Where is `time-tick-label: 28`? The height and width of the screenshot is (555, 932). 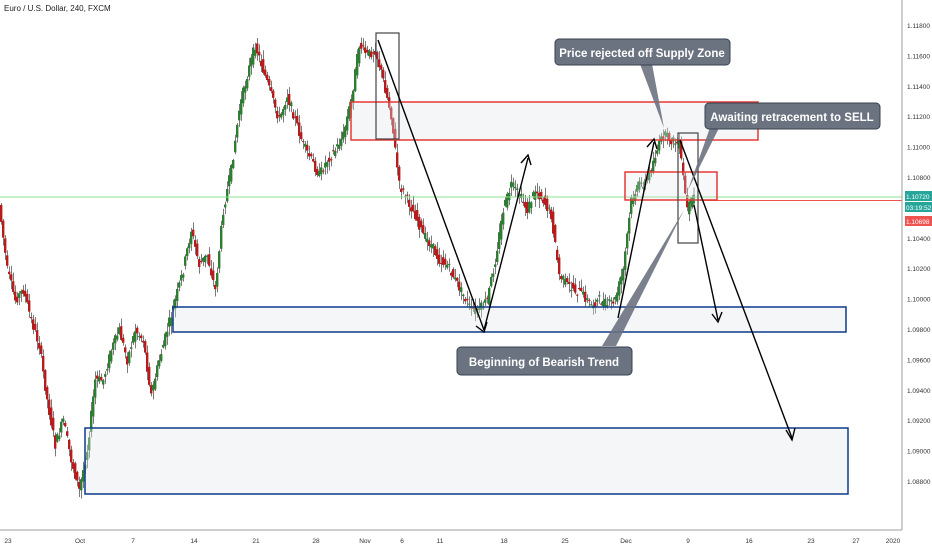 time-tick-label: 28 is located at coordinates (316, 541).